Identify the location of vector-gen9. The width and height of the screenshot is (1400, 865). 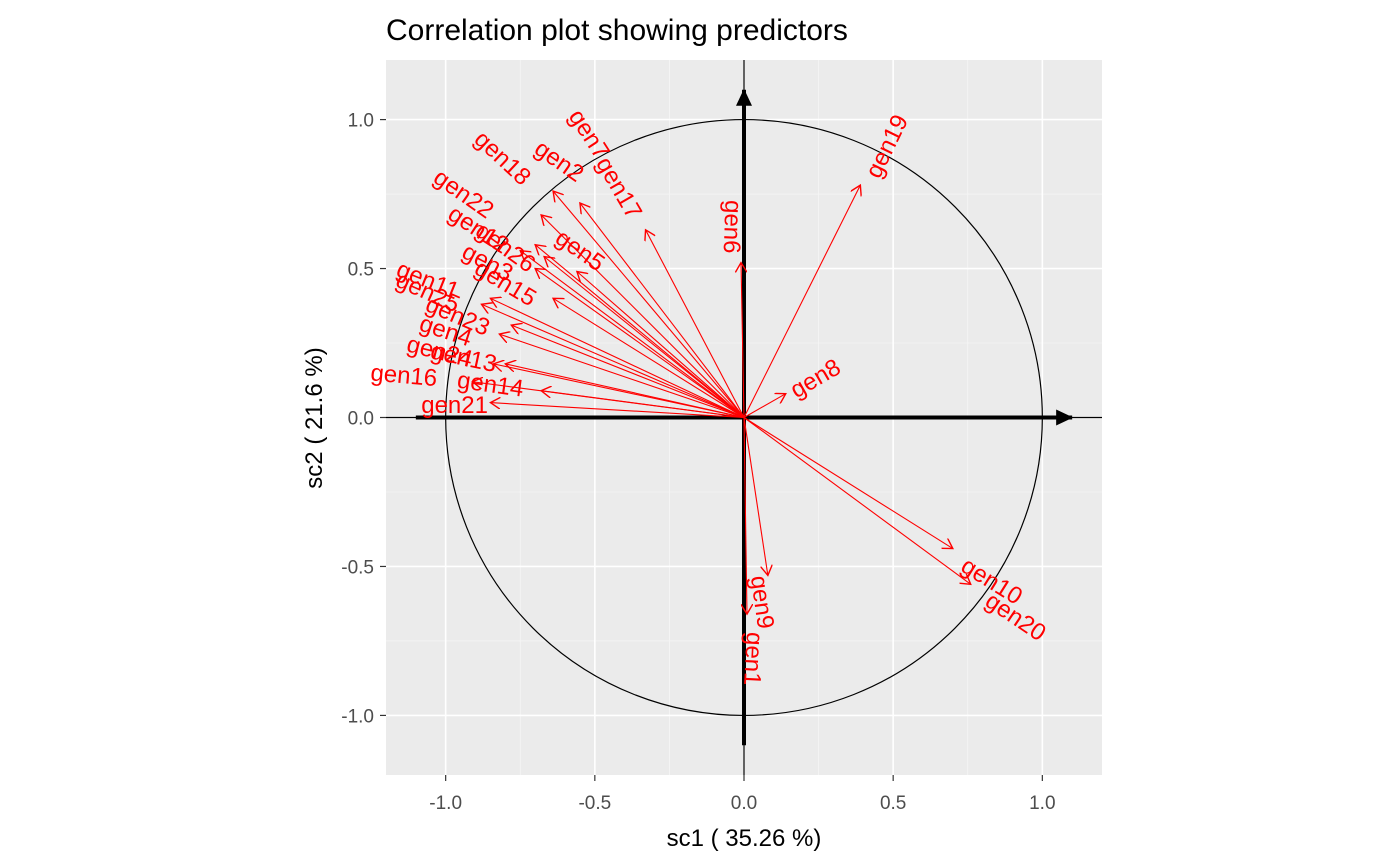
(755, 496).